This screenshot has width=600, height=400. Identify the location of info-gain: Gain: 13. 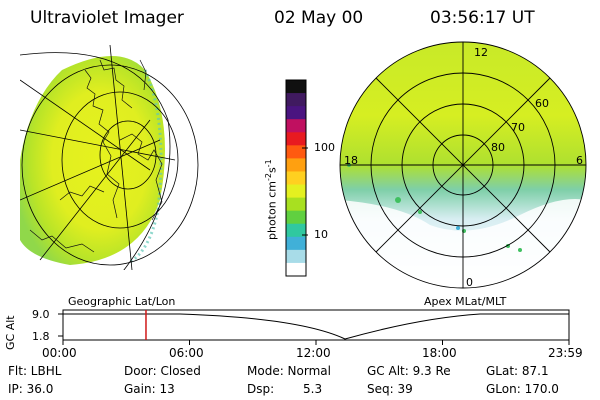
(149, 389).